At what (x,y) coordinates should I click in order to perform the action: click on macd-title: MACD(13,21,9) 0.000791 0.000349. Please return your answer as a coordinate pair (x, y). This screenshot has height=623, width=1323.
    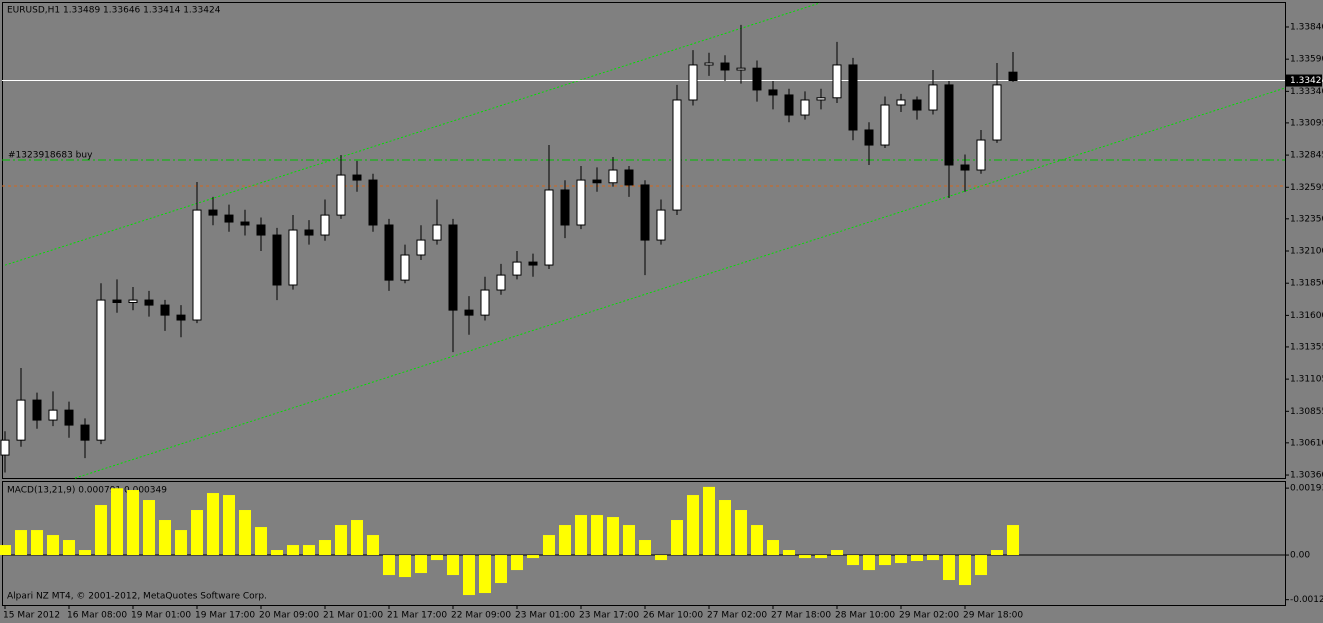
    Looking at the image, I should click on (87, 491).